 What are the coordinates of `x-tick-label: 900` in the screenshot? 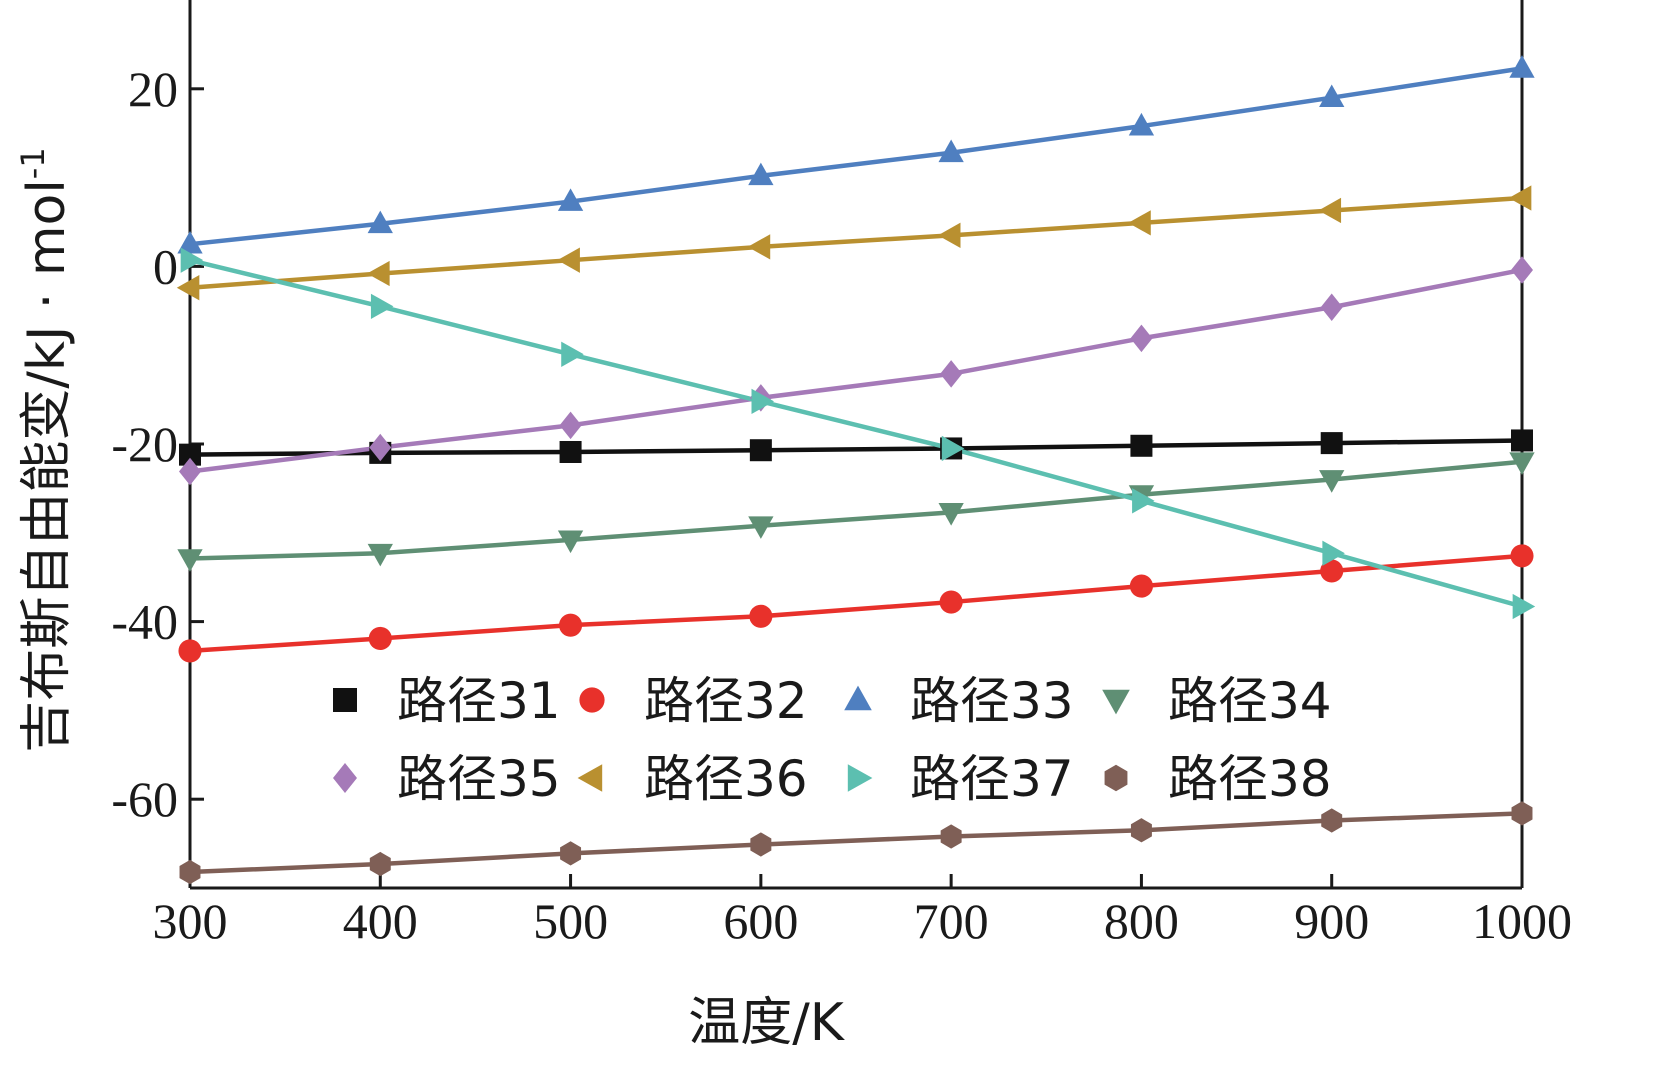 It's located at (1331, 921).